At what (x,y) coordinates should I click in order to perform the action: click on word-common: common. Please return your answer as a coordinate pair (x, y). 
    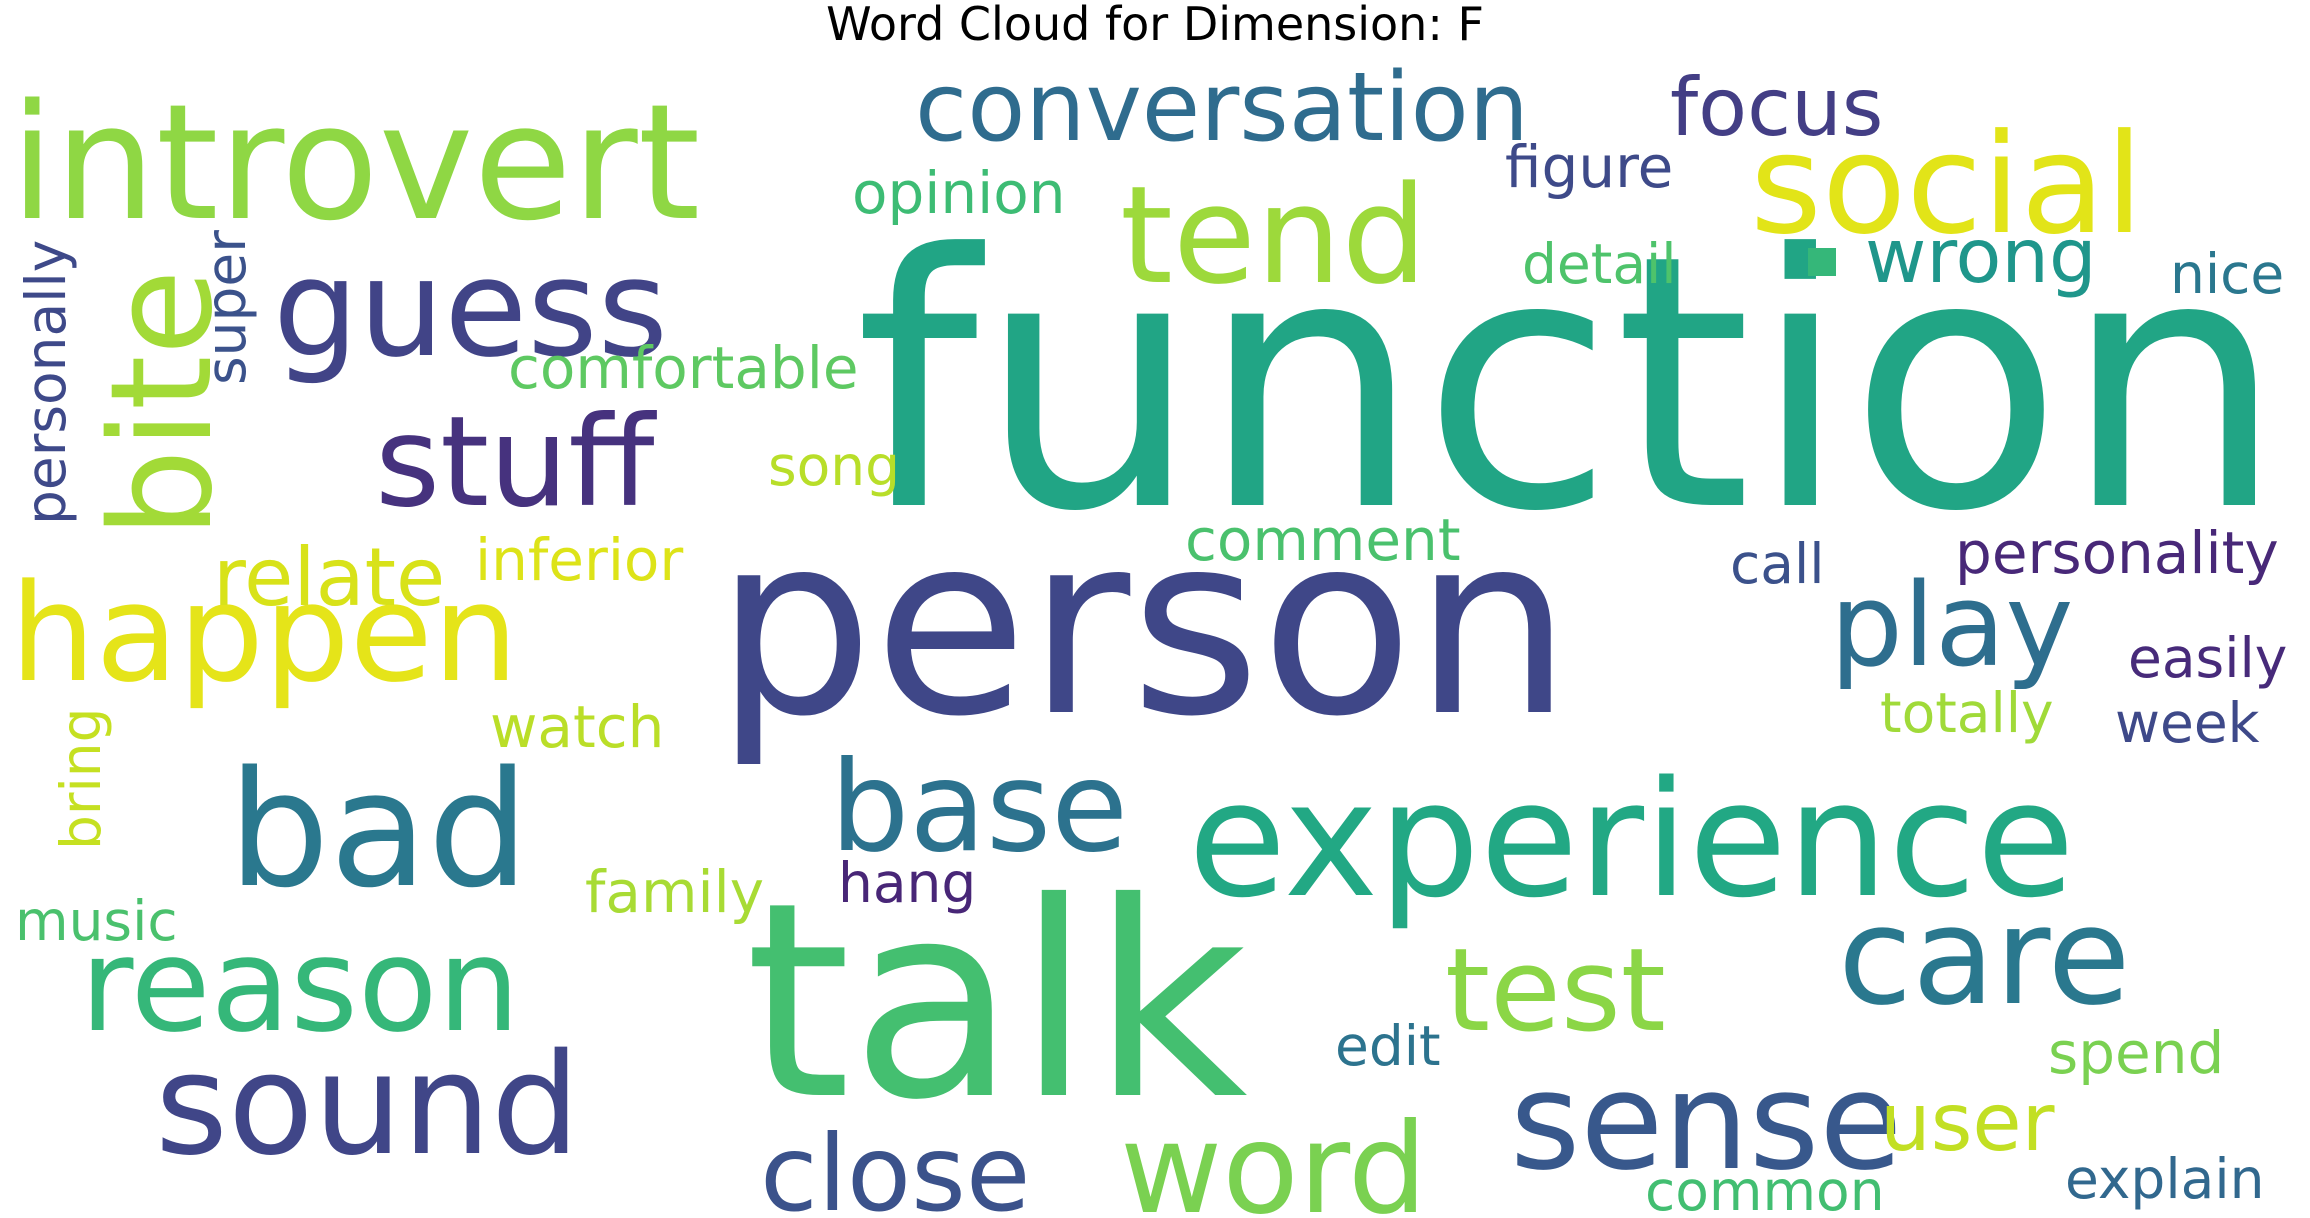
    Looking at the image, I should click on (1765, 1188).